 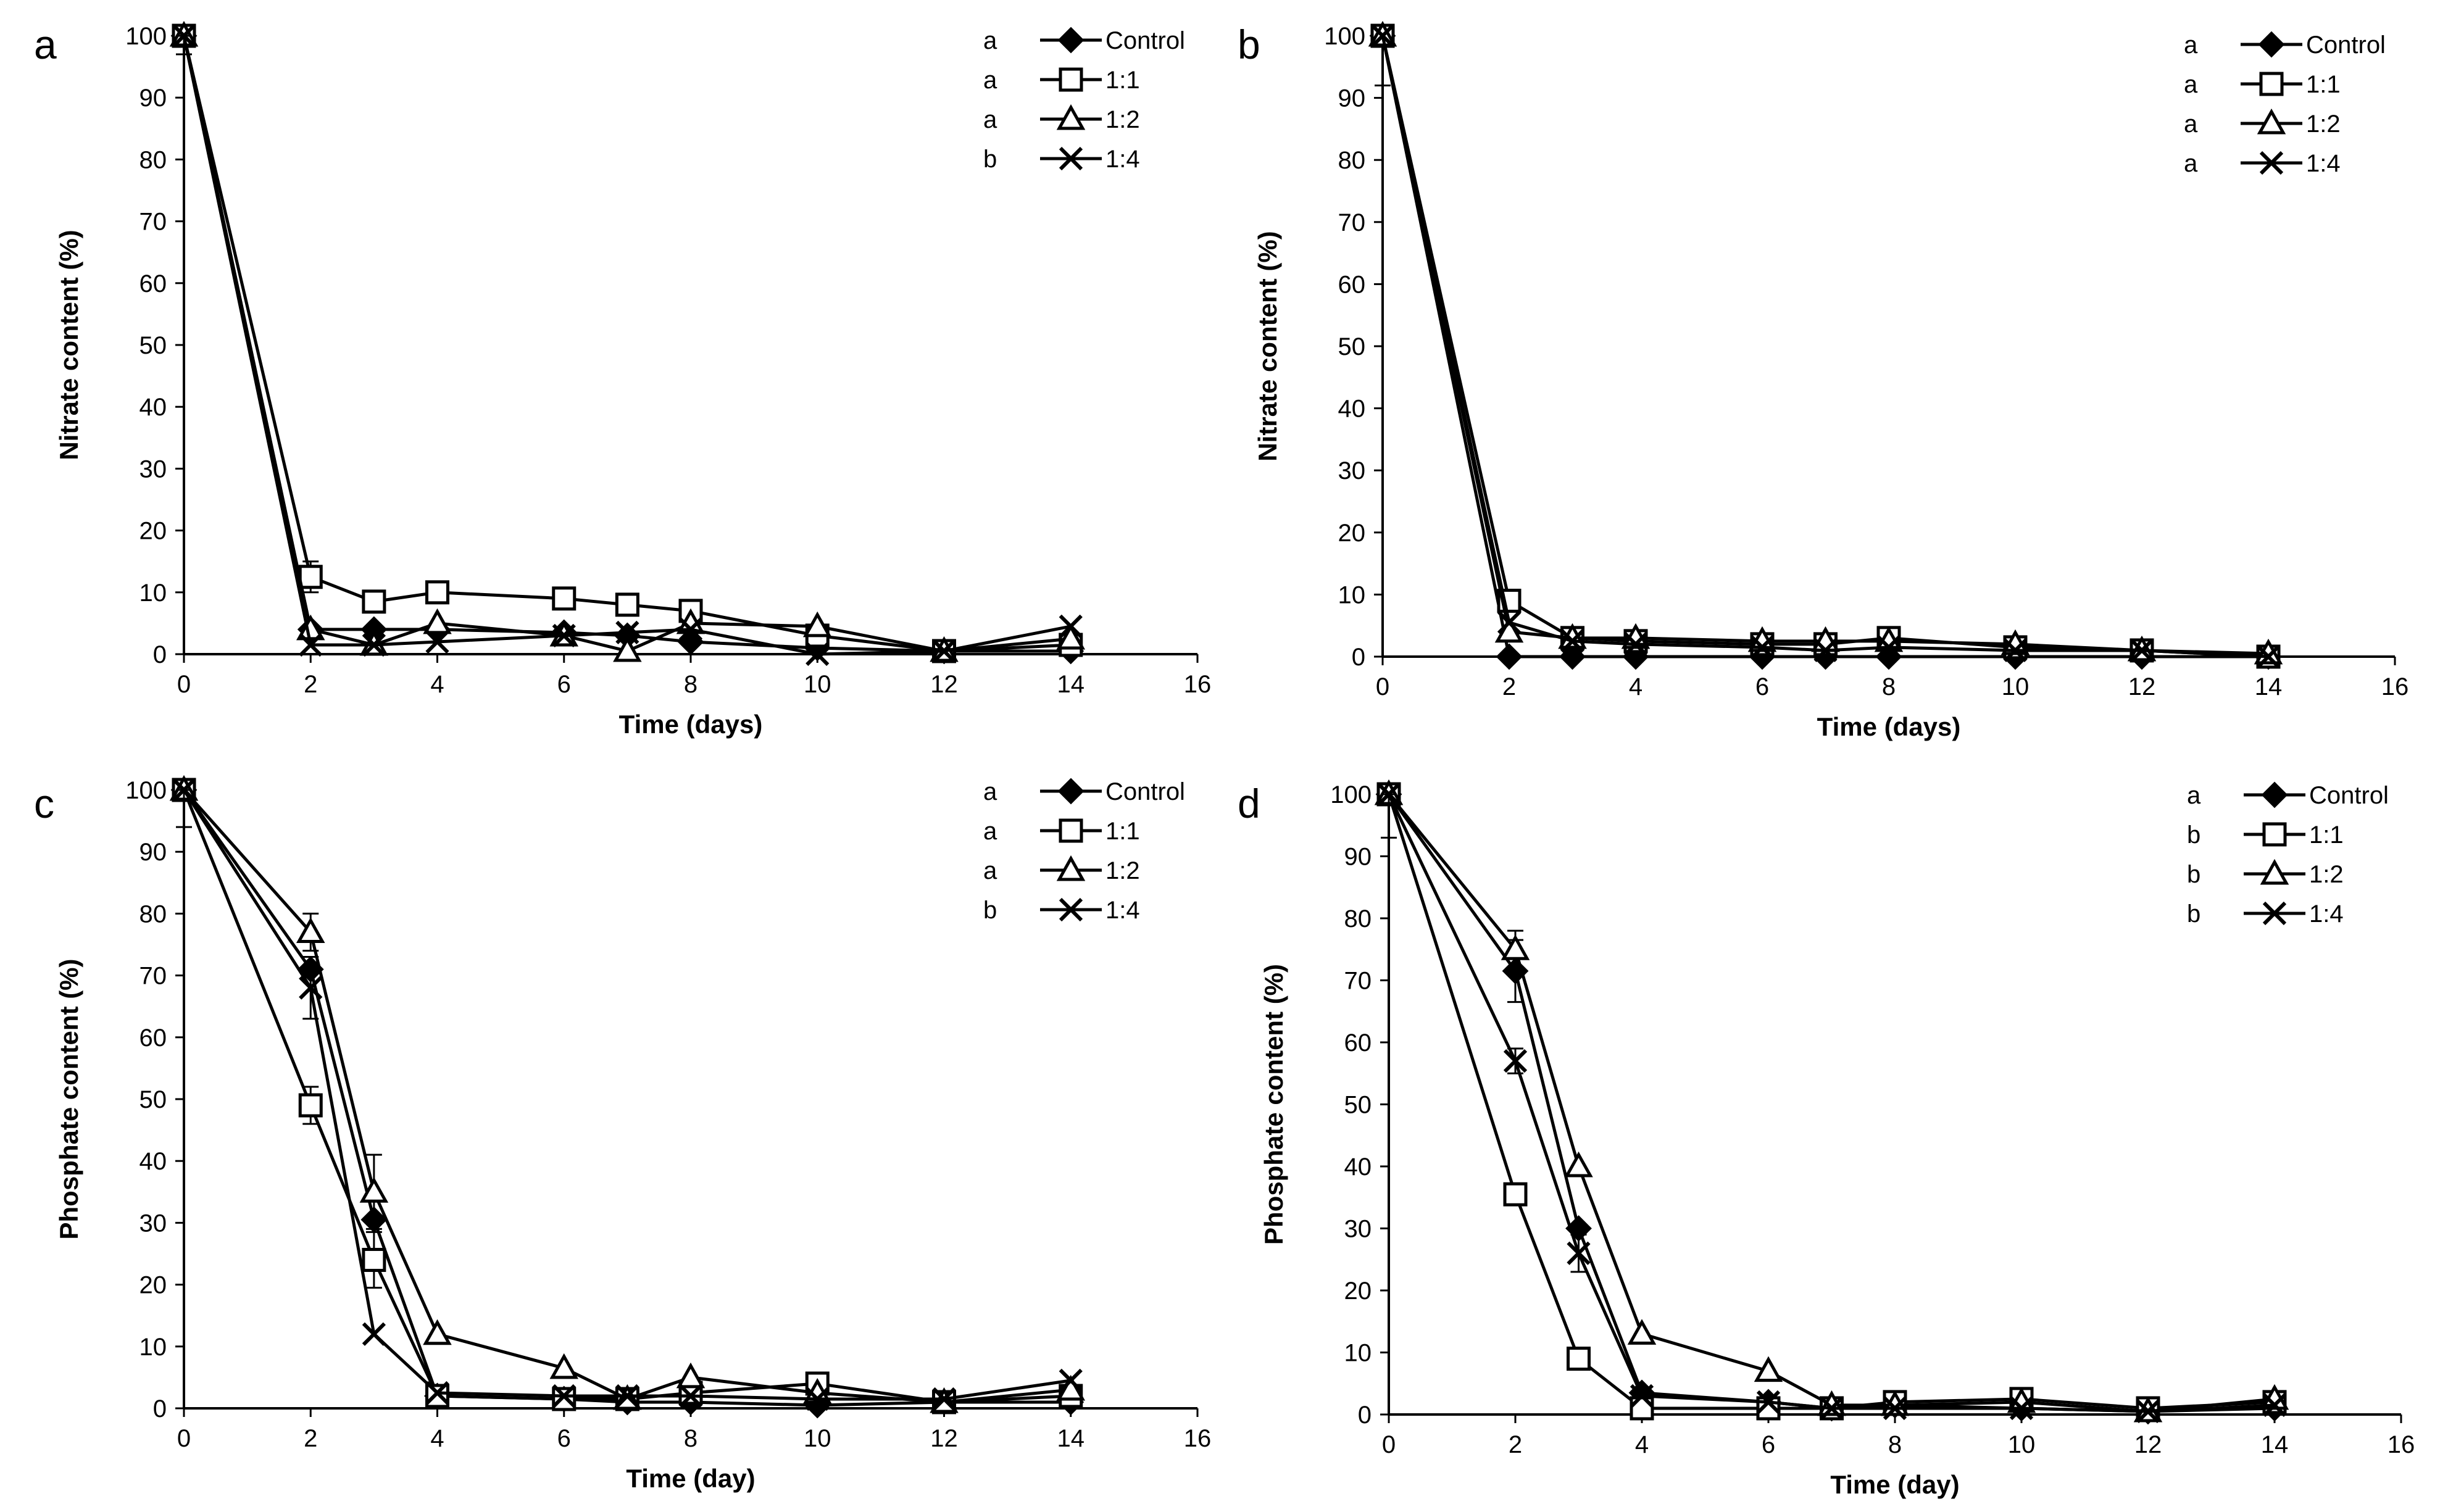 I want to click on x-tick-label: 12, so click(x=944, y=1438).